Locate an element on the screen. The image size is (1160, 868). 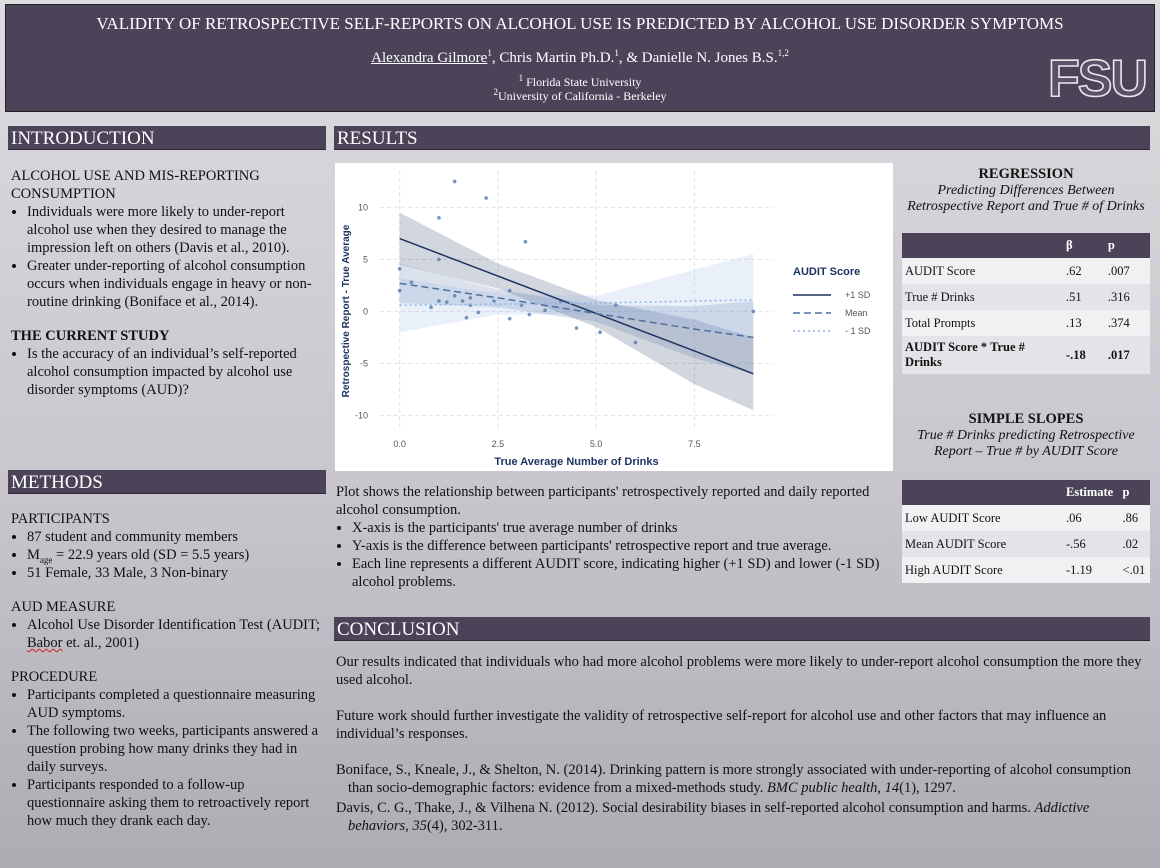
table-cell: .06 is located at coordinates (1091, 518).